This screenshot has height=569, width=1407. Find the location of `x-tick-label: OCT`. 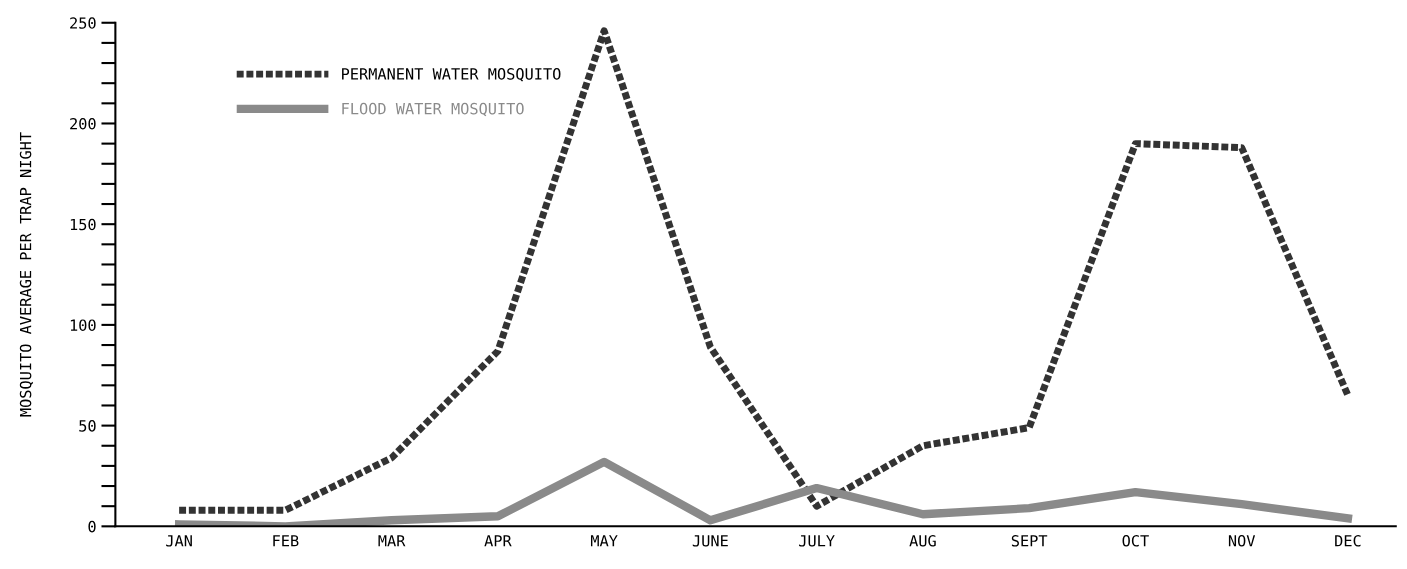

x-tick-label: OCT is located at coordinates (1135, 541).